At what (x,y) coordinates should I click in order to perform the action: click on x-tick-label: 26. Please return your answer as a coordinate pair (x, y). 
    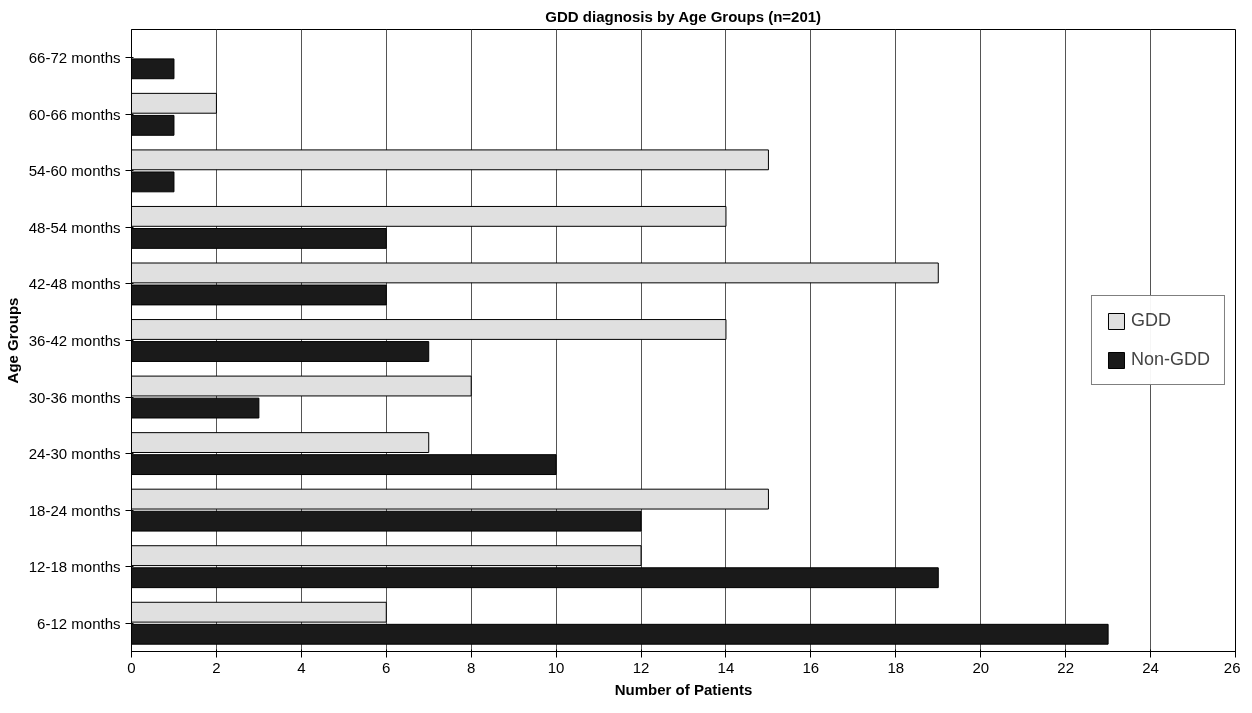
    Looking at the image, I should click on (1232, 667).